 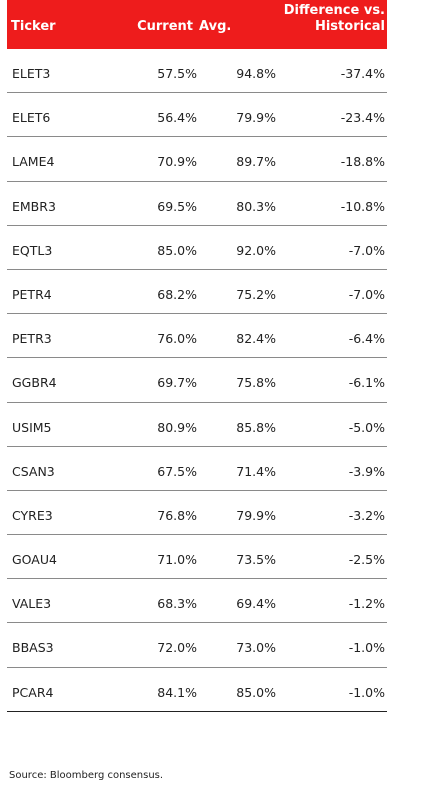 I want to click on cell-current: 57.5%, so click(x=177, y=73).